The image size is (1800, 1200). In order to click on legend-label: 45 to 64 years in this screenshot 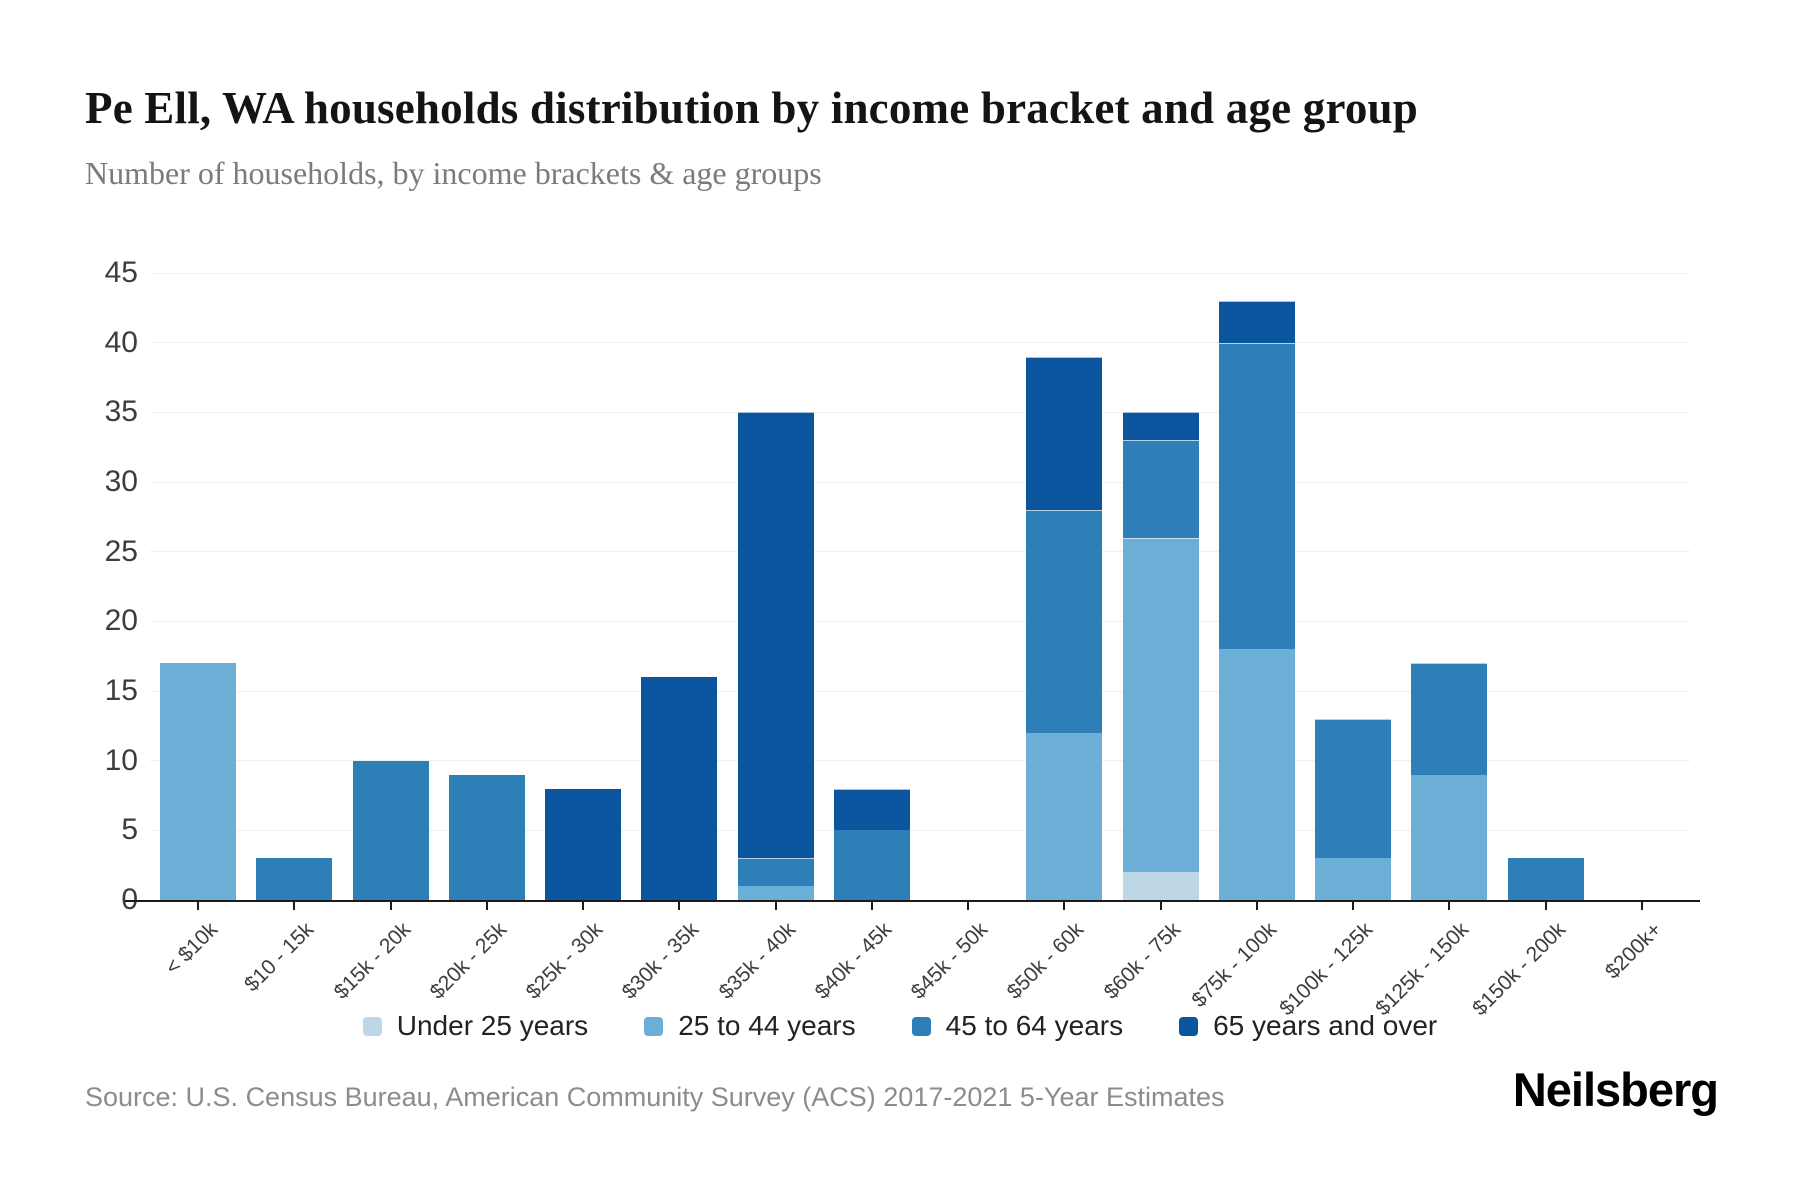, I will do `click(1034, 1025)`.